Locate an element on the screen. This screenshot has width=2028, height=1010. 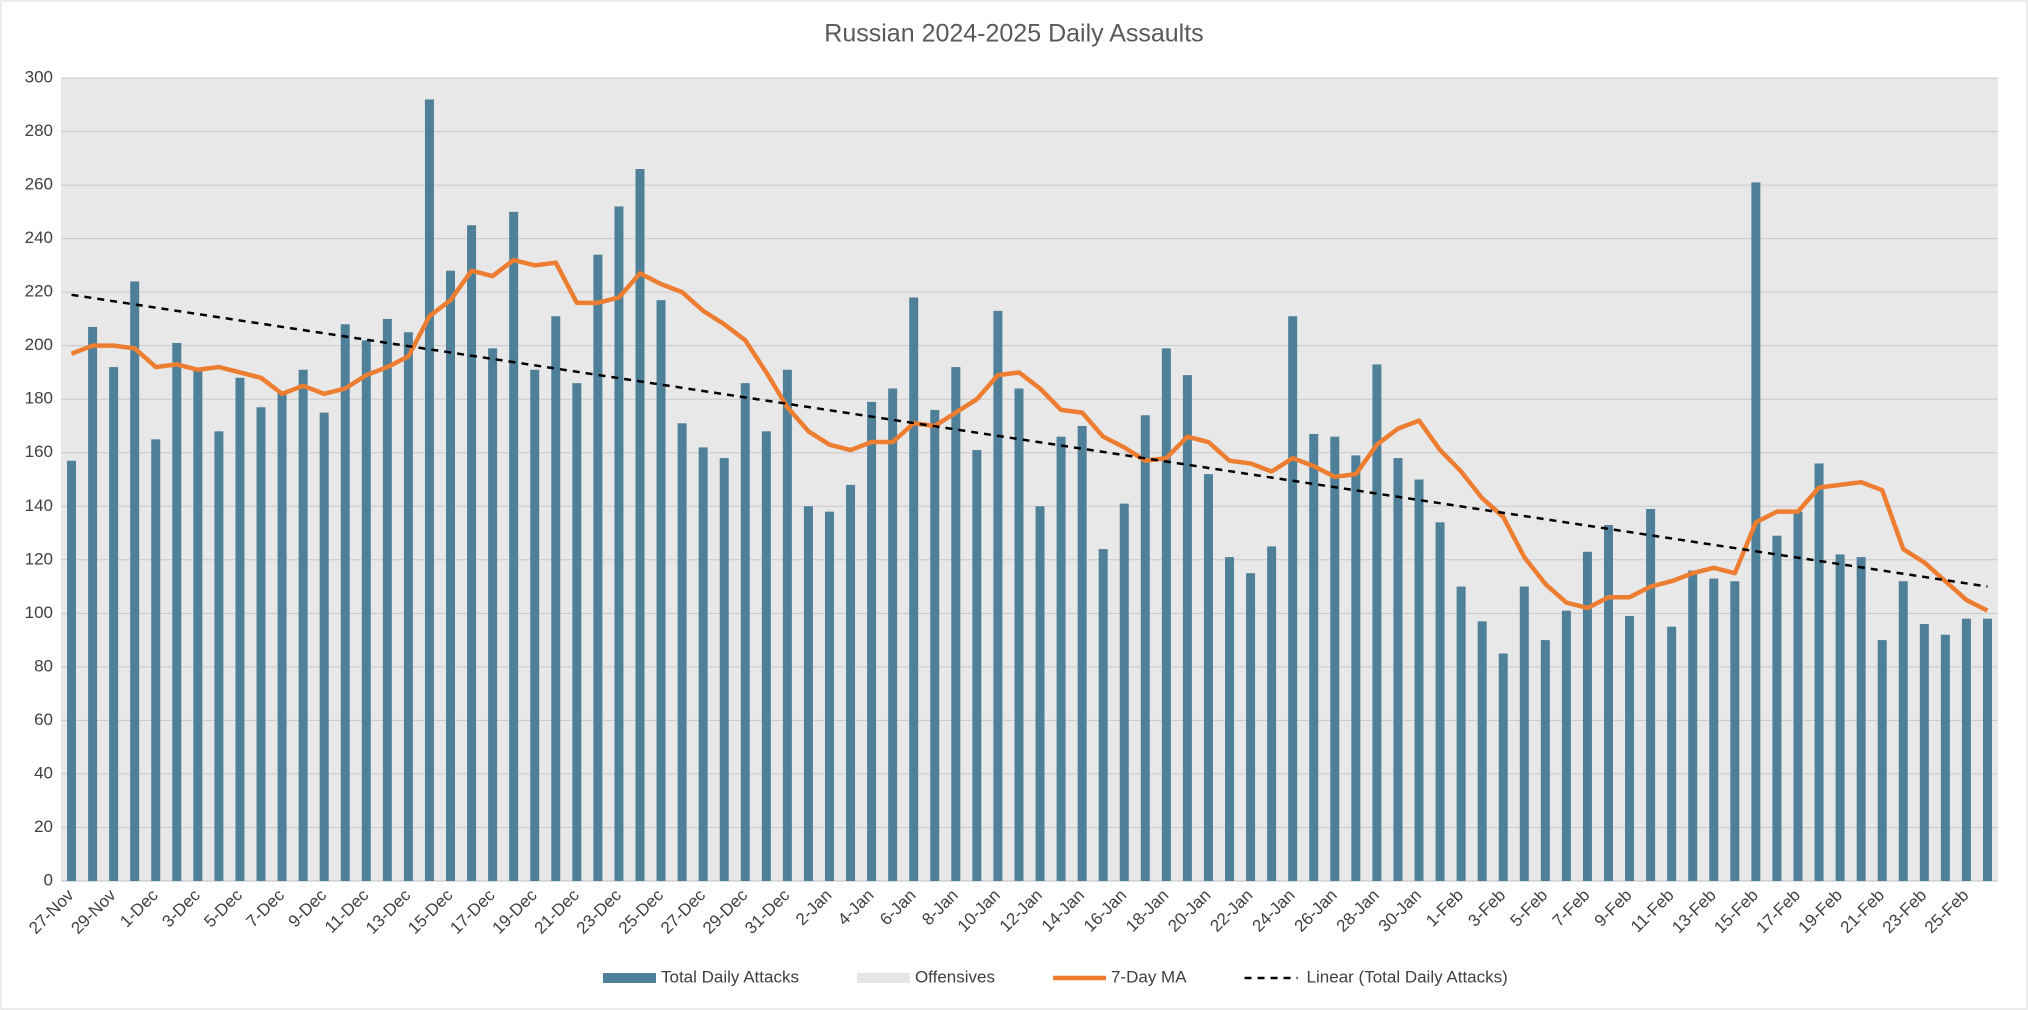
legend-label: Total Daily Attacks is located at coordinates (730, 976).